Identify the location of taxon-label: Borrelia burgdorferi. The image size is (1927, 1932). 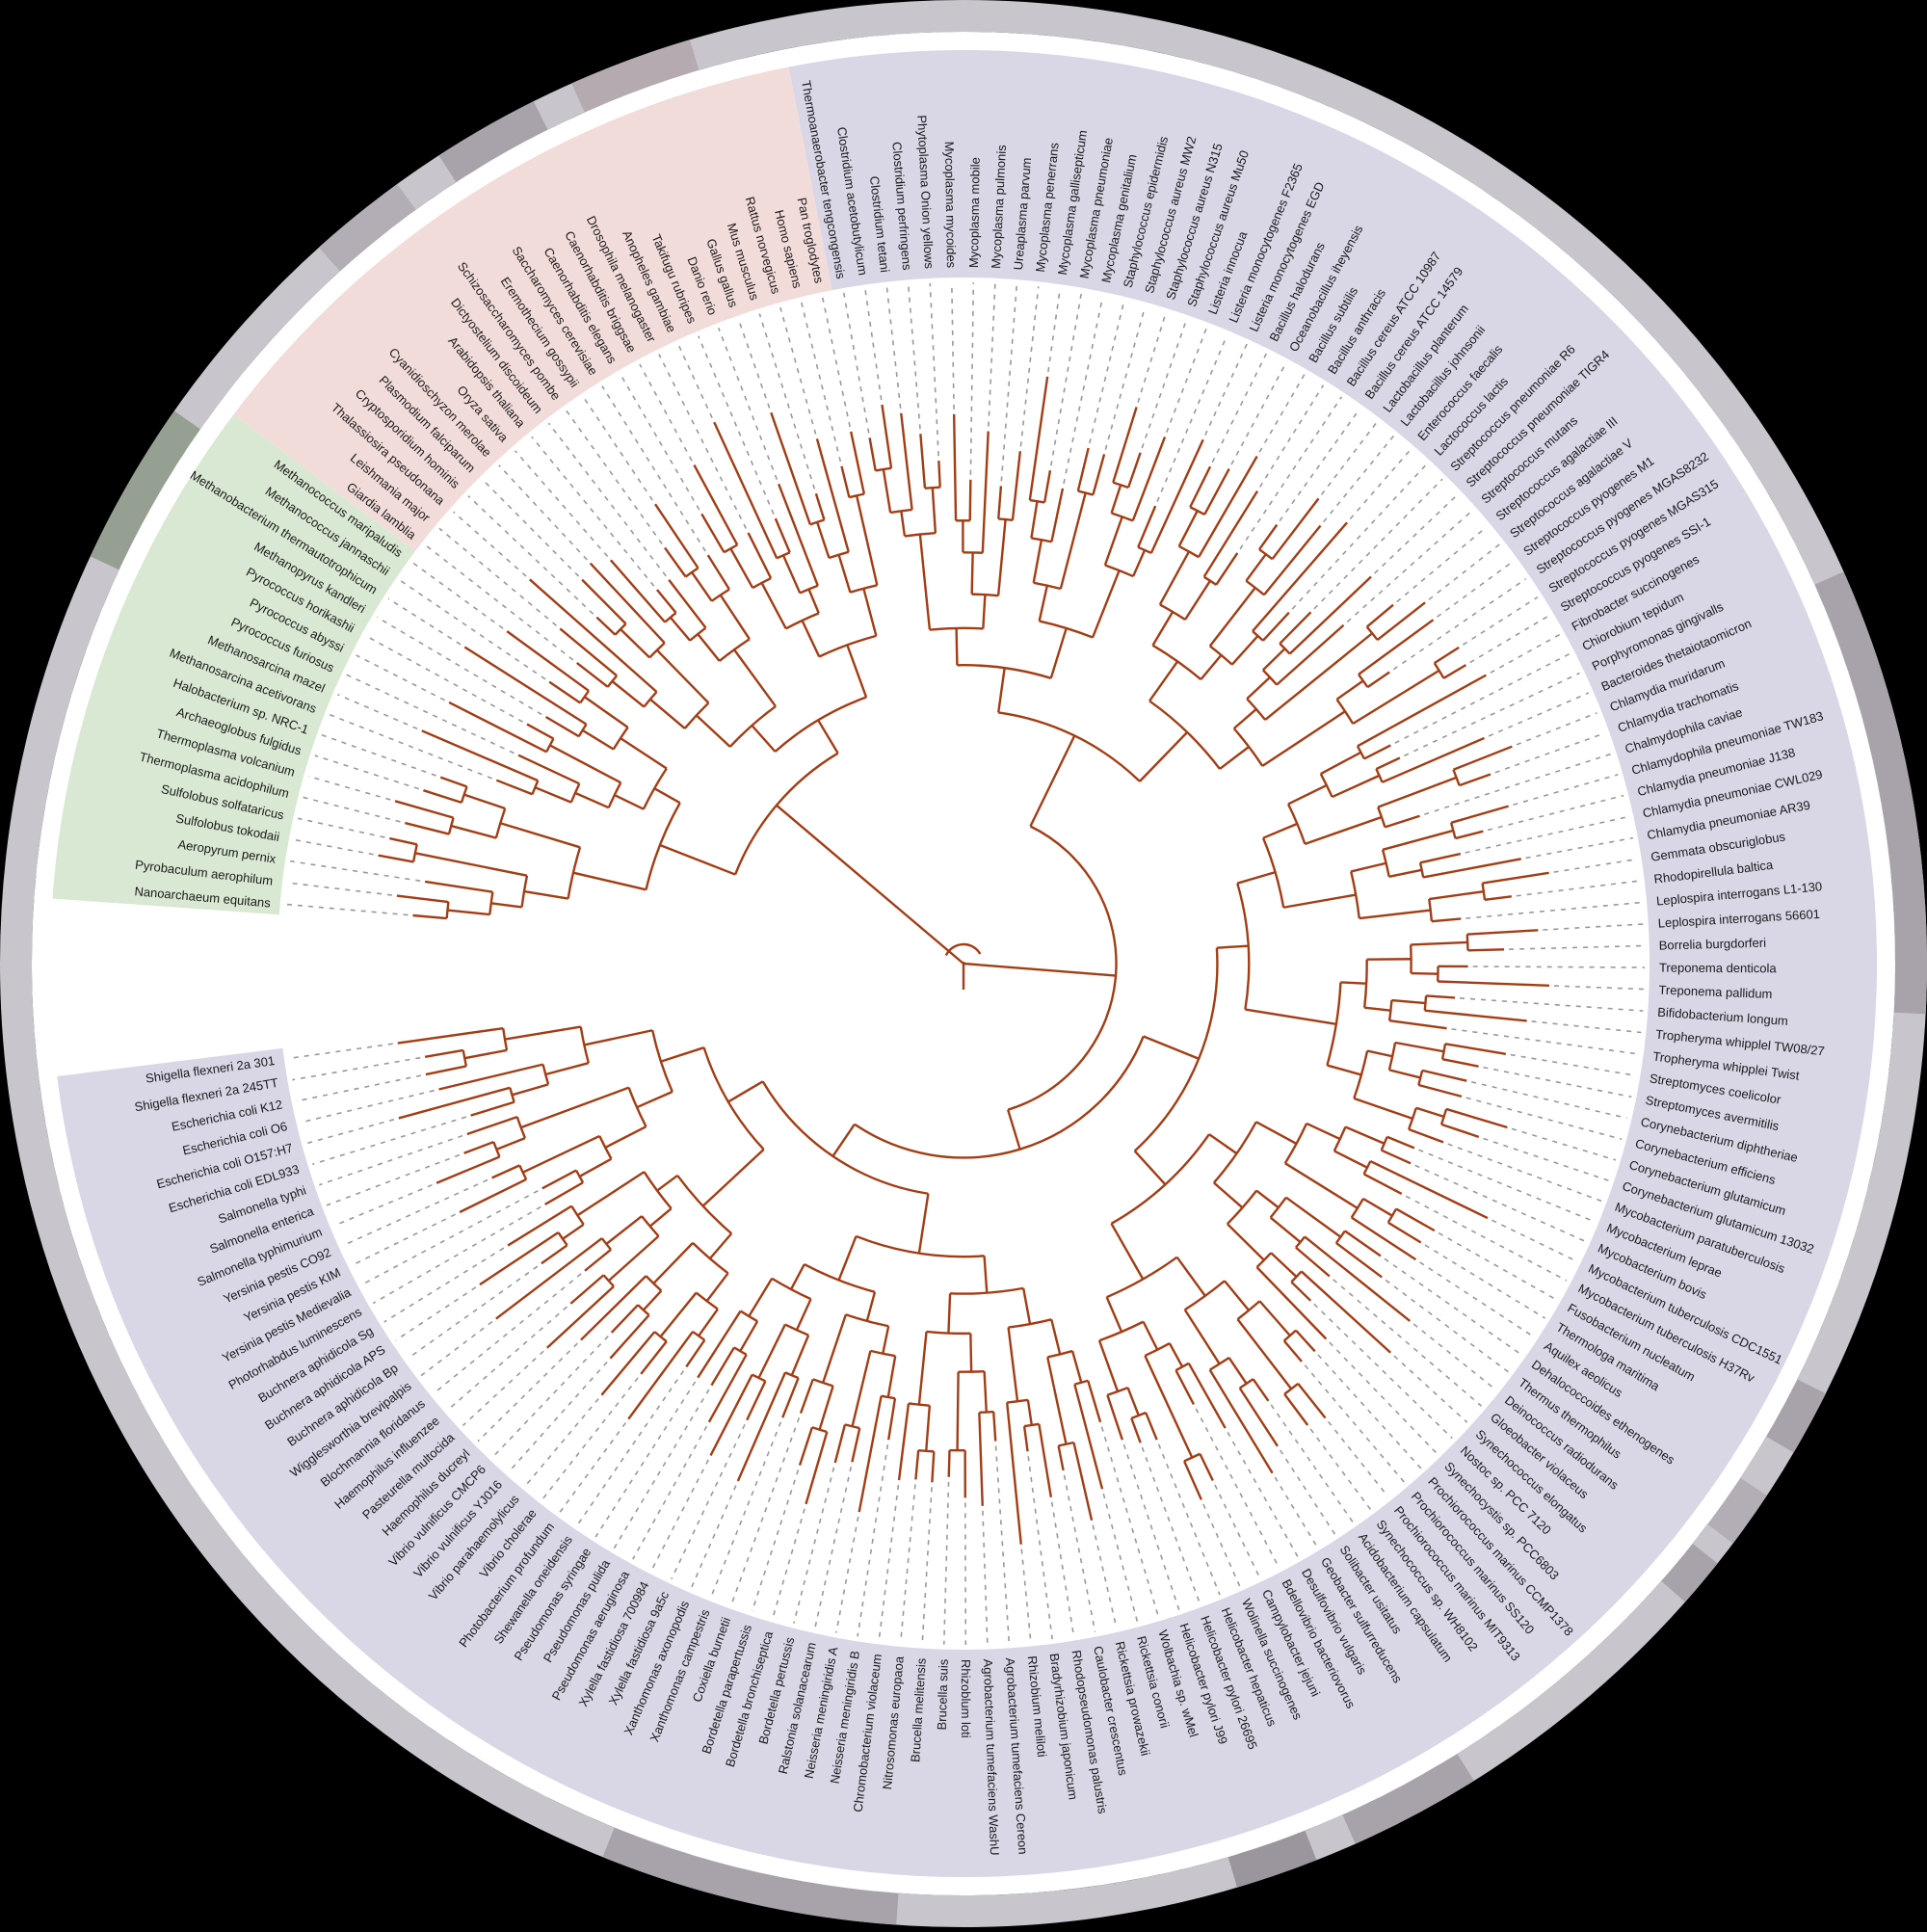
(1713, 944).